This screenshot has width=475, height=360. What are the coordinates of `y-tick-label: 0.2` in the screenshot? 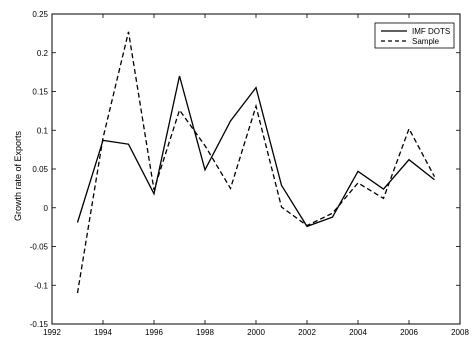 It's located at (43, 53).